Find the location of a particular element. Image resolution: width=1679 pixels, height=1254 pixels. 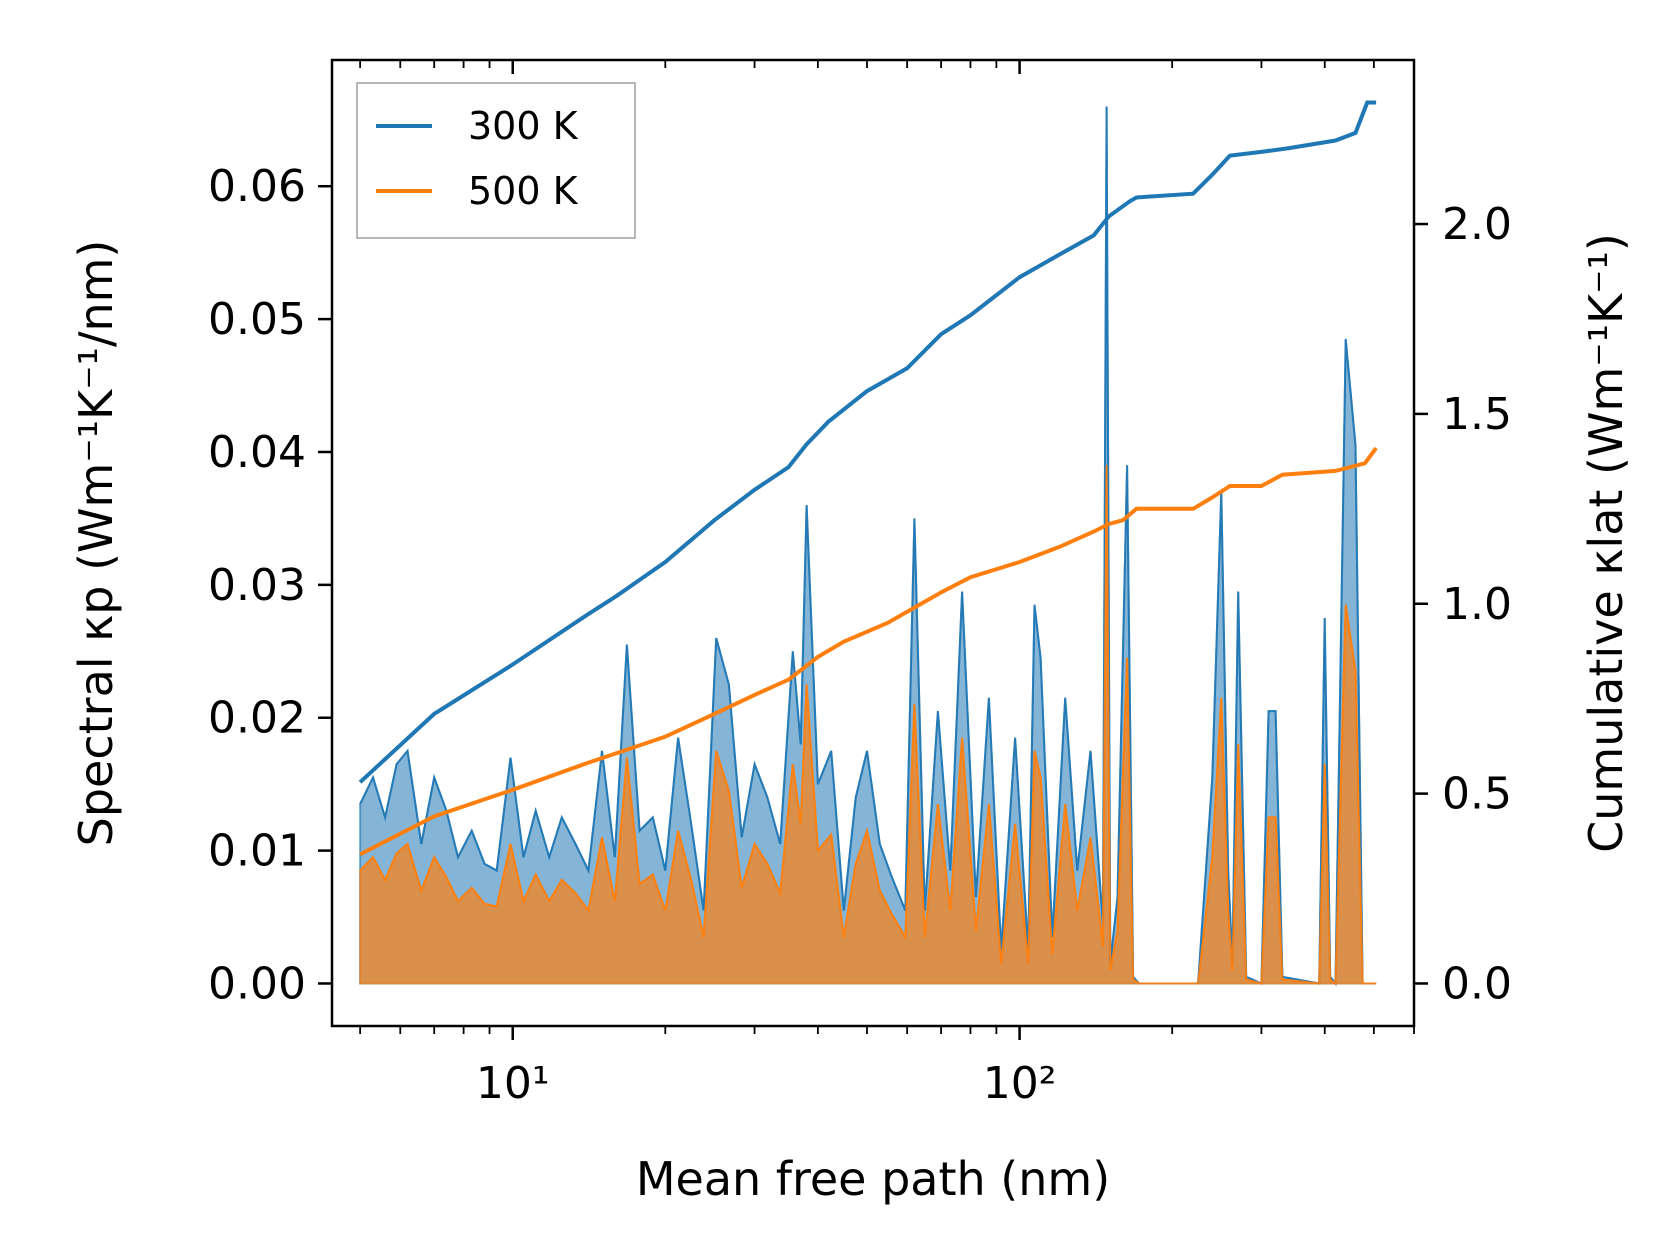

legend-label-300k: 300 K is located at coordinates (523, 126).